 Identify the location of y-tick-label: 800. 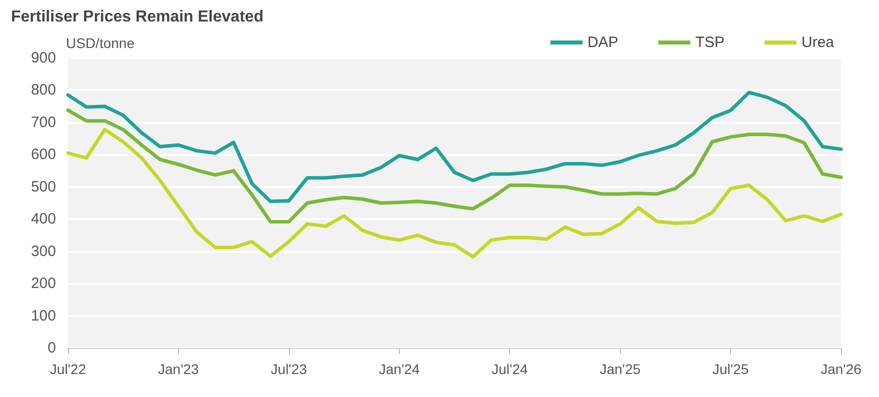
(43, 90).